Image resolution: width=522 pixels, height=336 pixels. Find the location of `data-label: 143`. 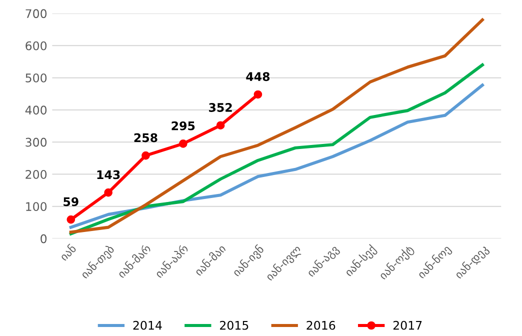

data-label: 143 is located at coordinates (108, 175).